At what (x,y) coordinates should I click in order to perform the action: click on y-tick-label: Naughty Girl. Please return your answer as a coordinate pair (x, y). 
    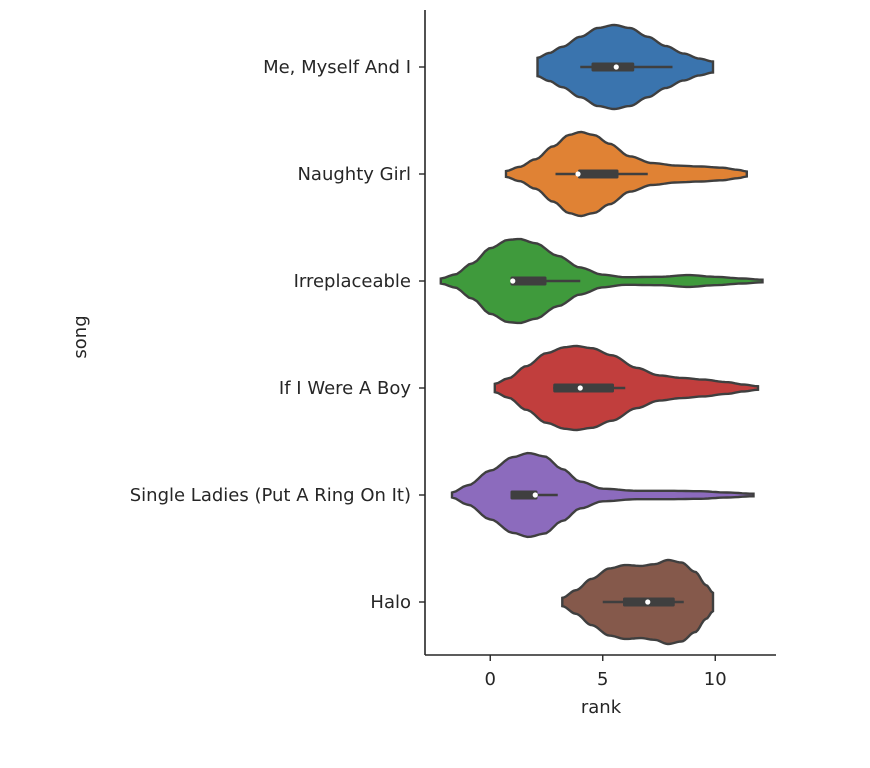
    Looking at the image, I should click on (354, 174).